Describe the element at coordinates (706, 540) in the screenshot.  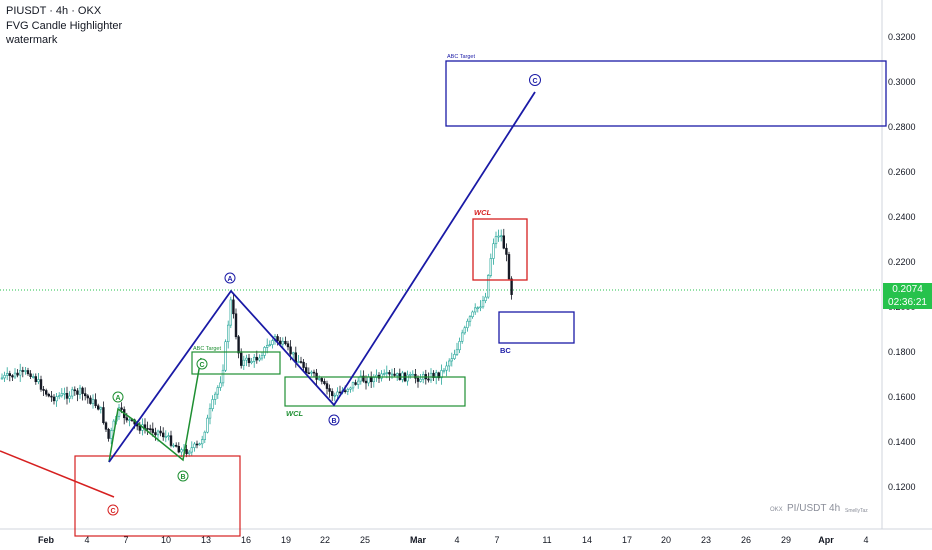
I see `time-tick-label: 23` at that location.